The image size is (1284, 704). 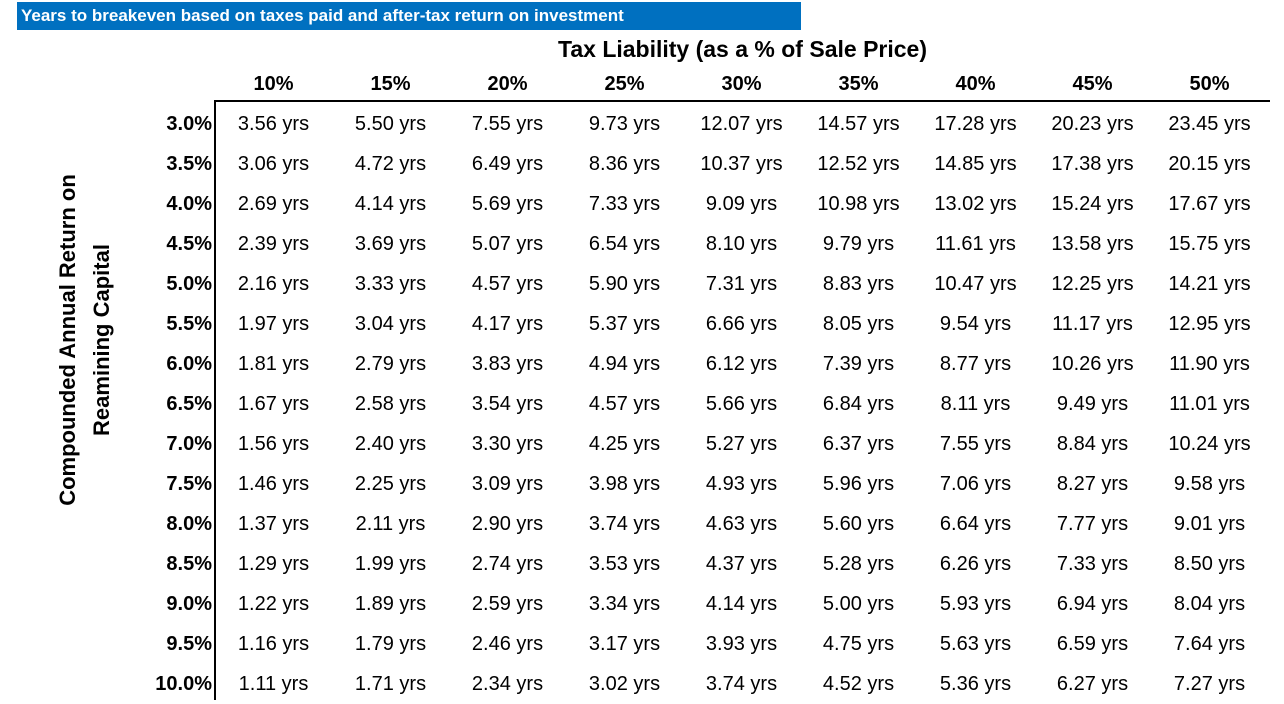 What do you see at coordinates (189, 604) in the screenshot?
I see `row-header: 9.0%` at bounding box center [189, 604].